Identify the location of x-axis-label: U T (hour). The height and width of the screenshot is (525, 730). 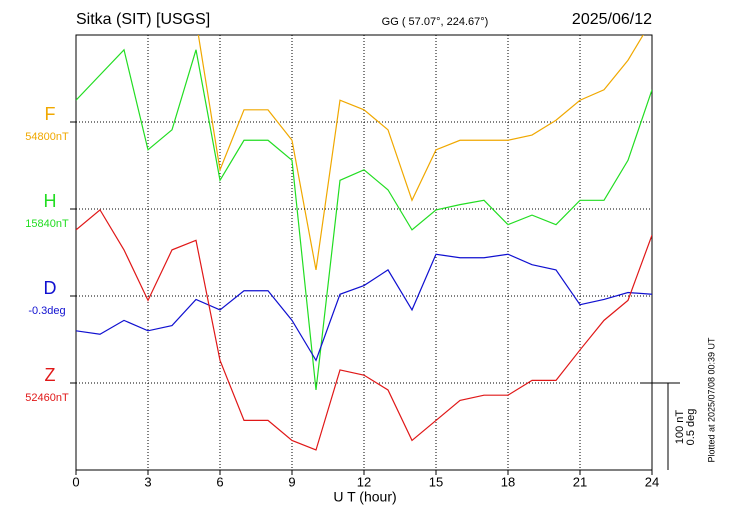
(364, 497).